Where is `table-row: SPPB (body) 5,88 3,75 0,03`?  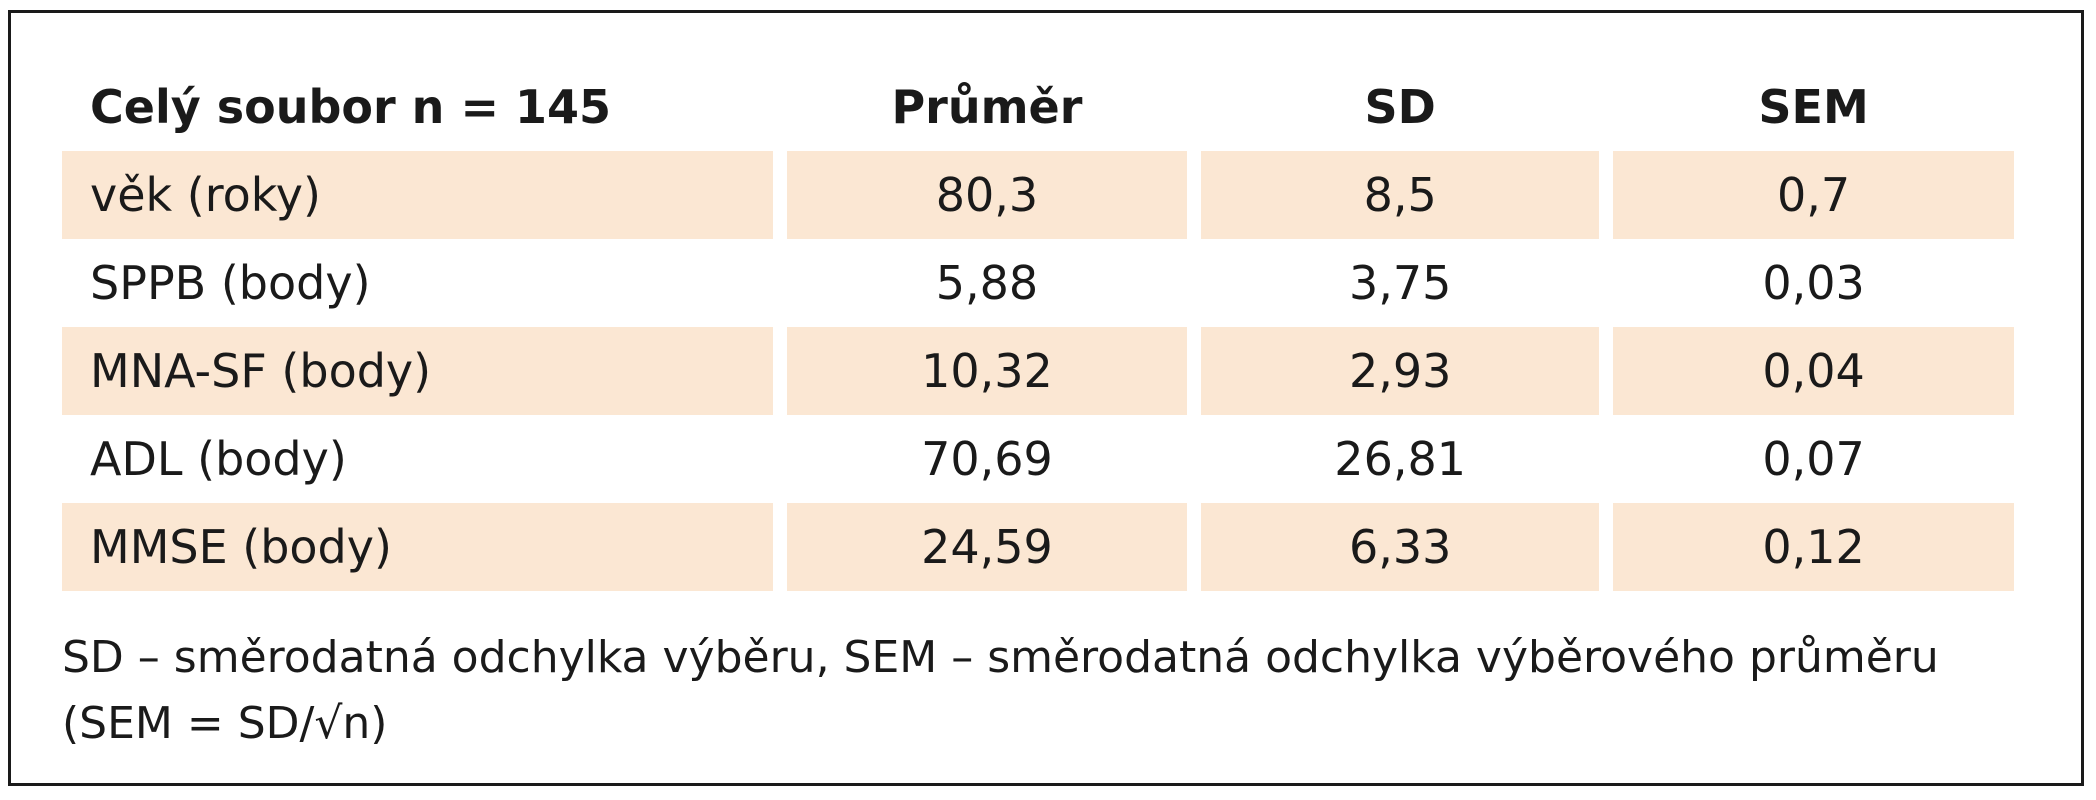 table-row: SPPB (body) 5,88 3,75 0,03 is located at coordinates (1038, 283).